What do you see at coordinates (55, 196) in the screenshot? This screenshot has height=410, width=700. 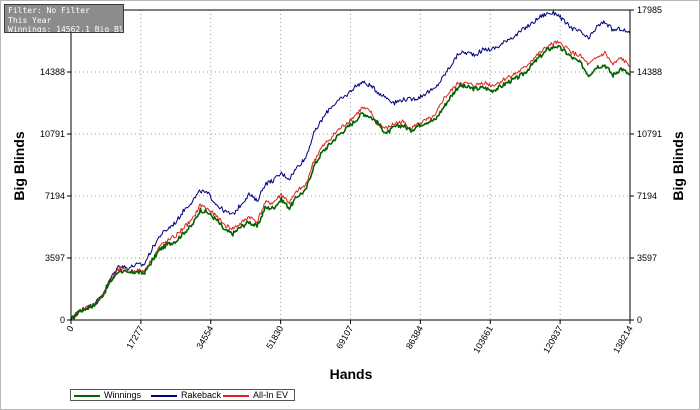 I see `y-tick-label-left: 7194` at bounding box center [55, 196].